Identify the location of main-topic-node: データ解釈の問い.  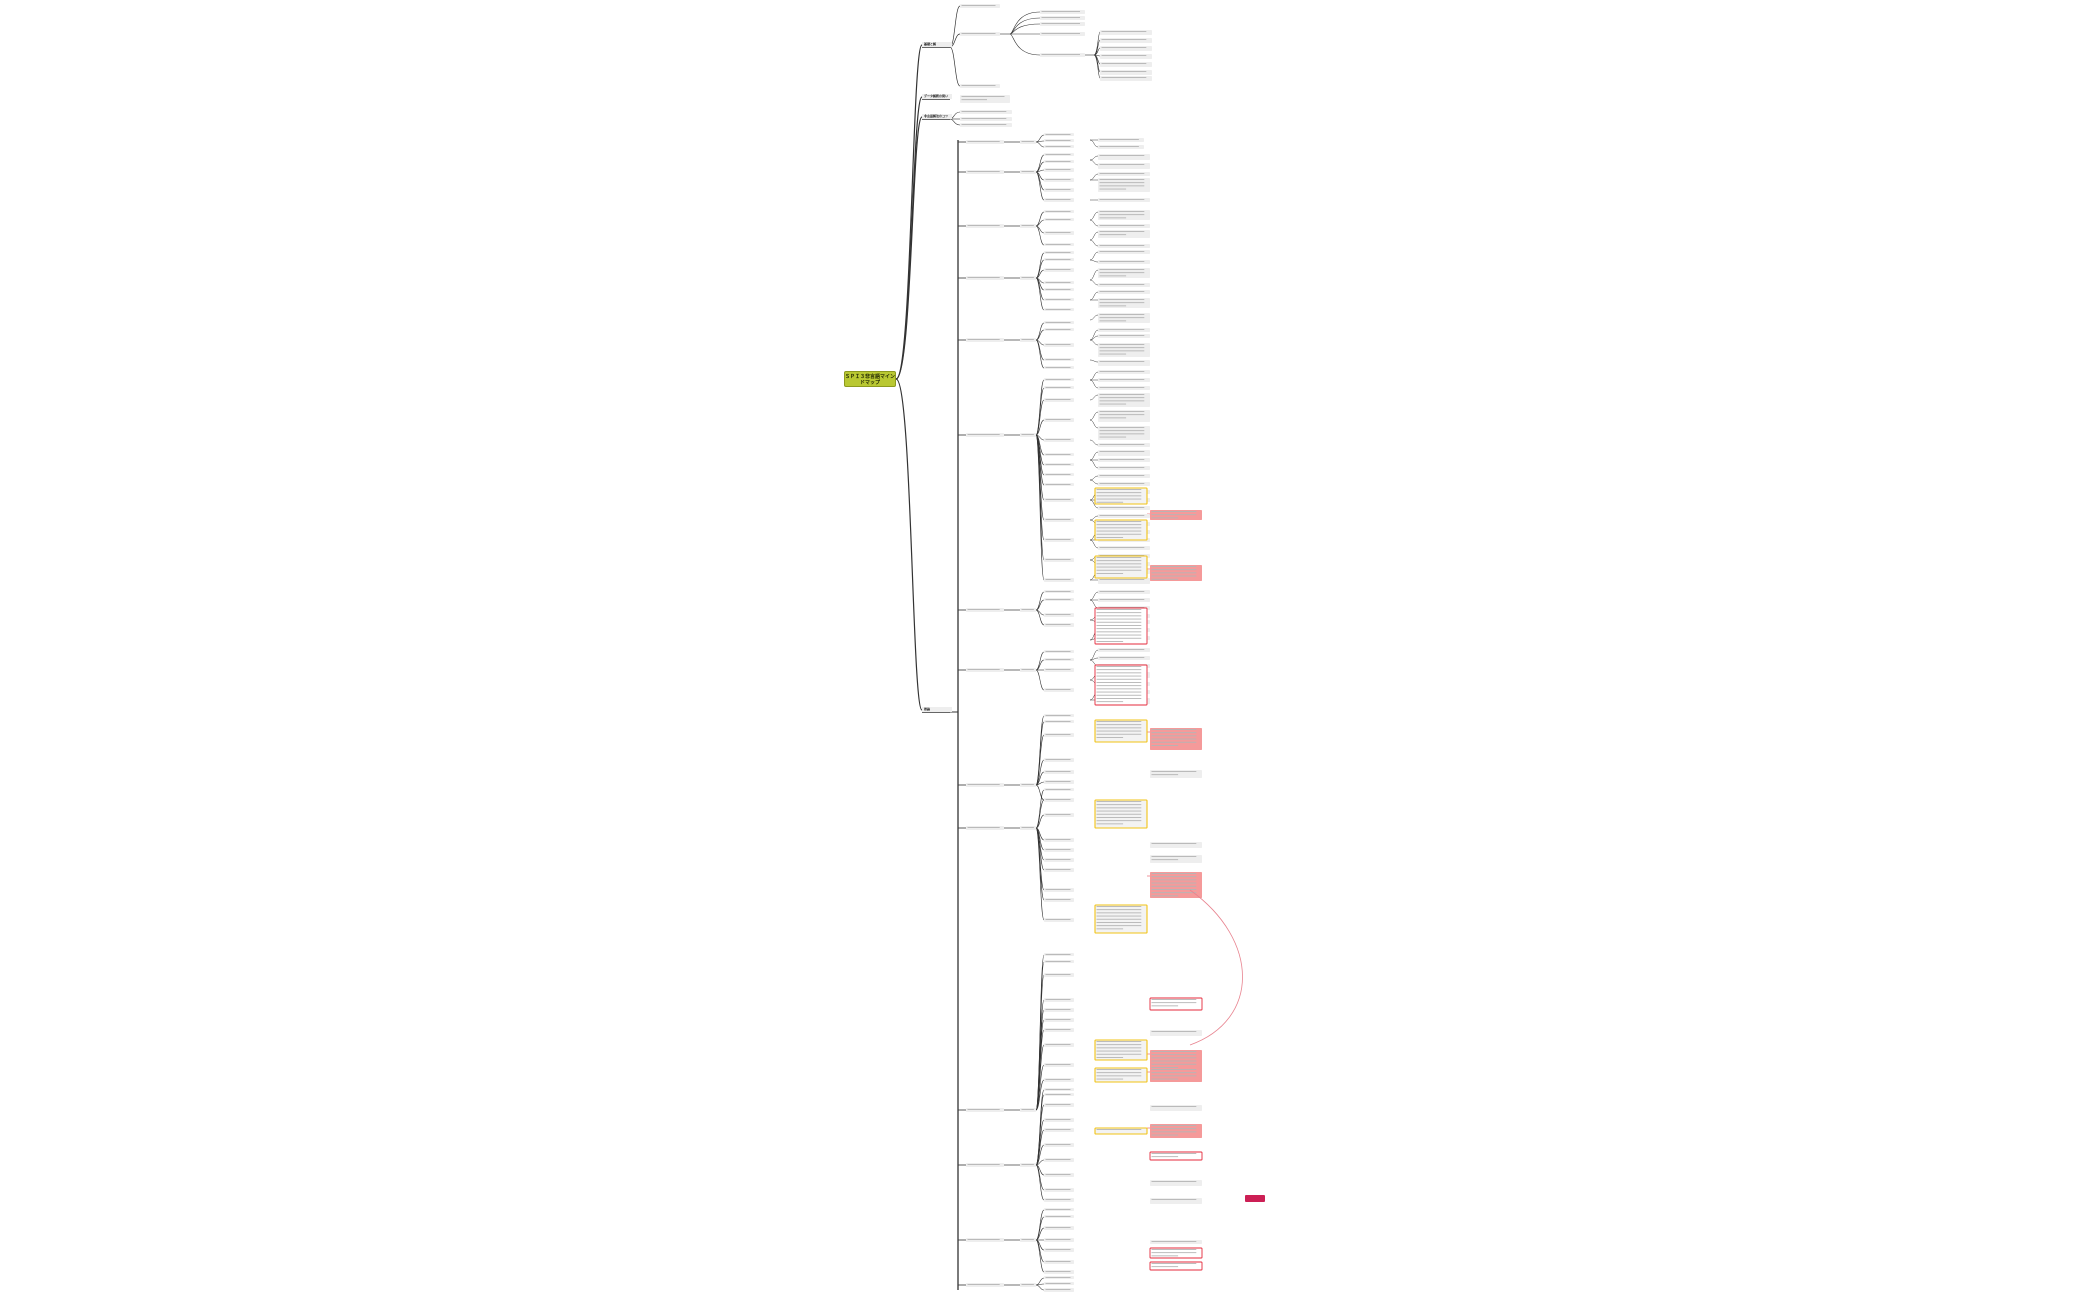
(937, 96).